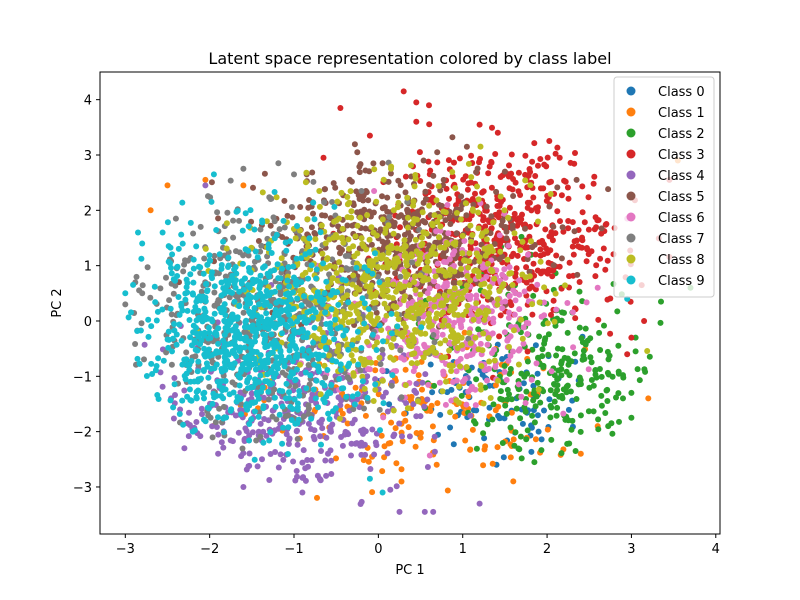  What do you see at coordinates (681, 281) in the screenshot?
I see `legend-entry: Class 9` at bounding box center [681, 281].